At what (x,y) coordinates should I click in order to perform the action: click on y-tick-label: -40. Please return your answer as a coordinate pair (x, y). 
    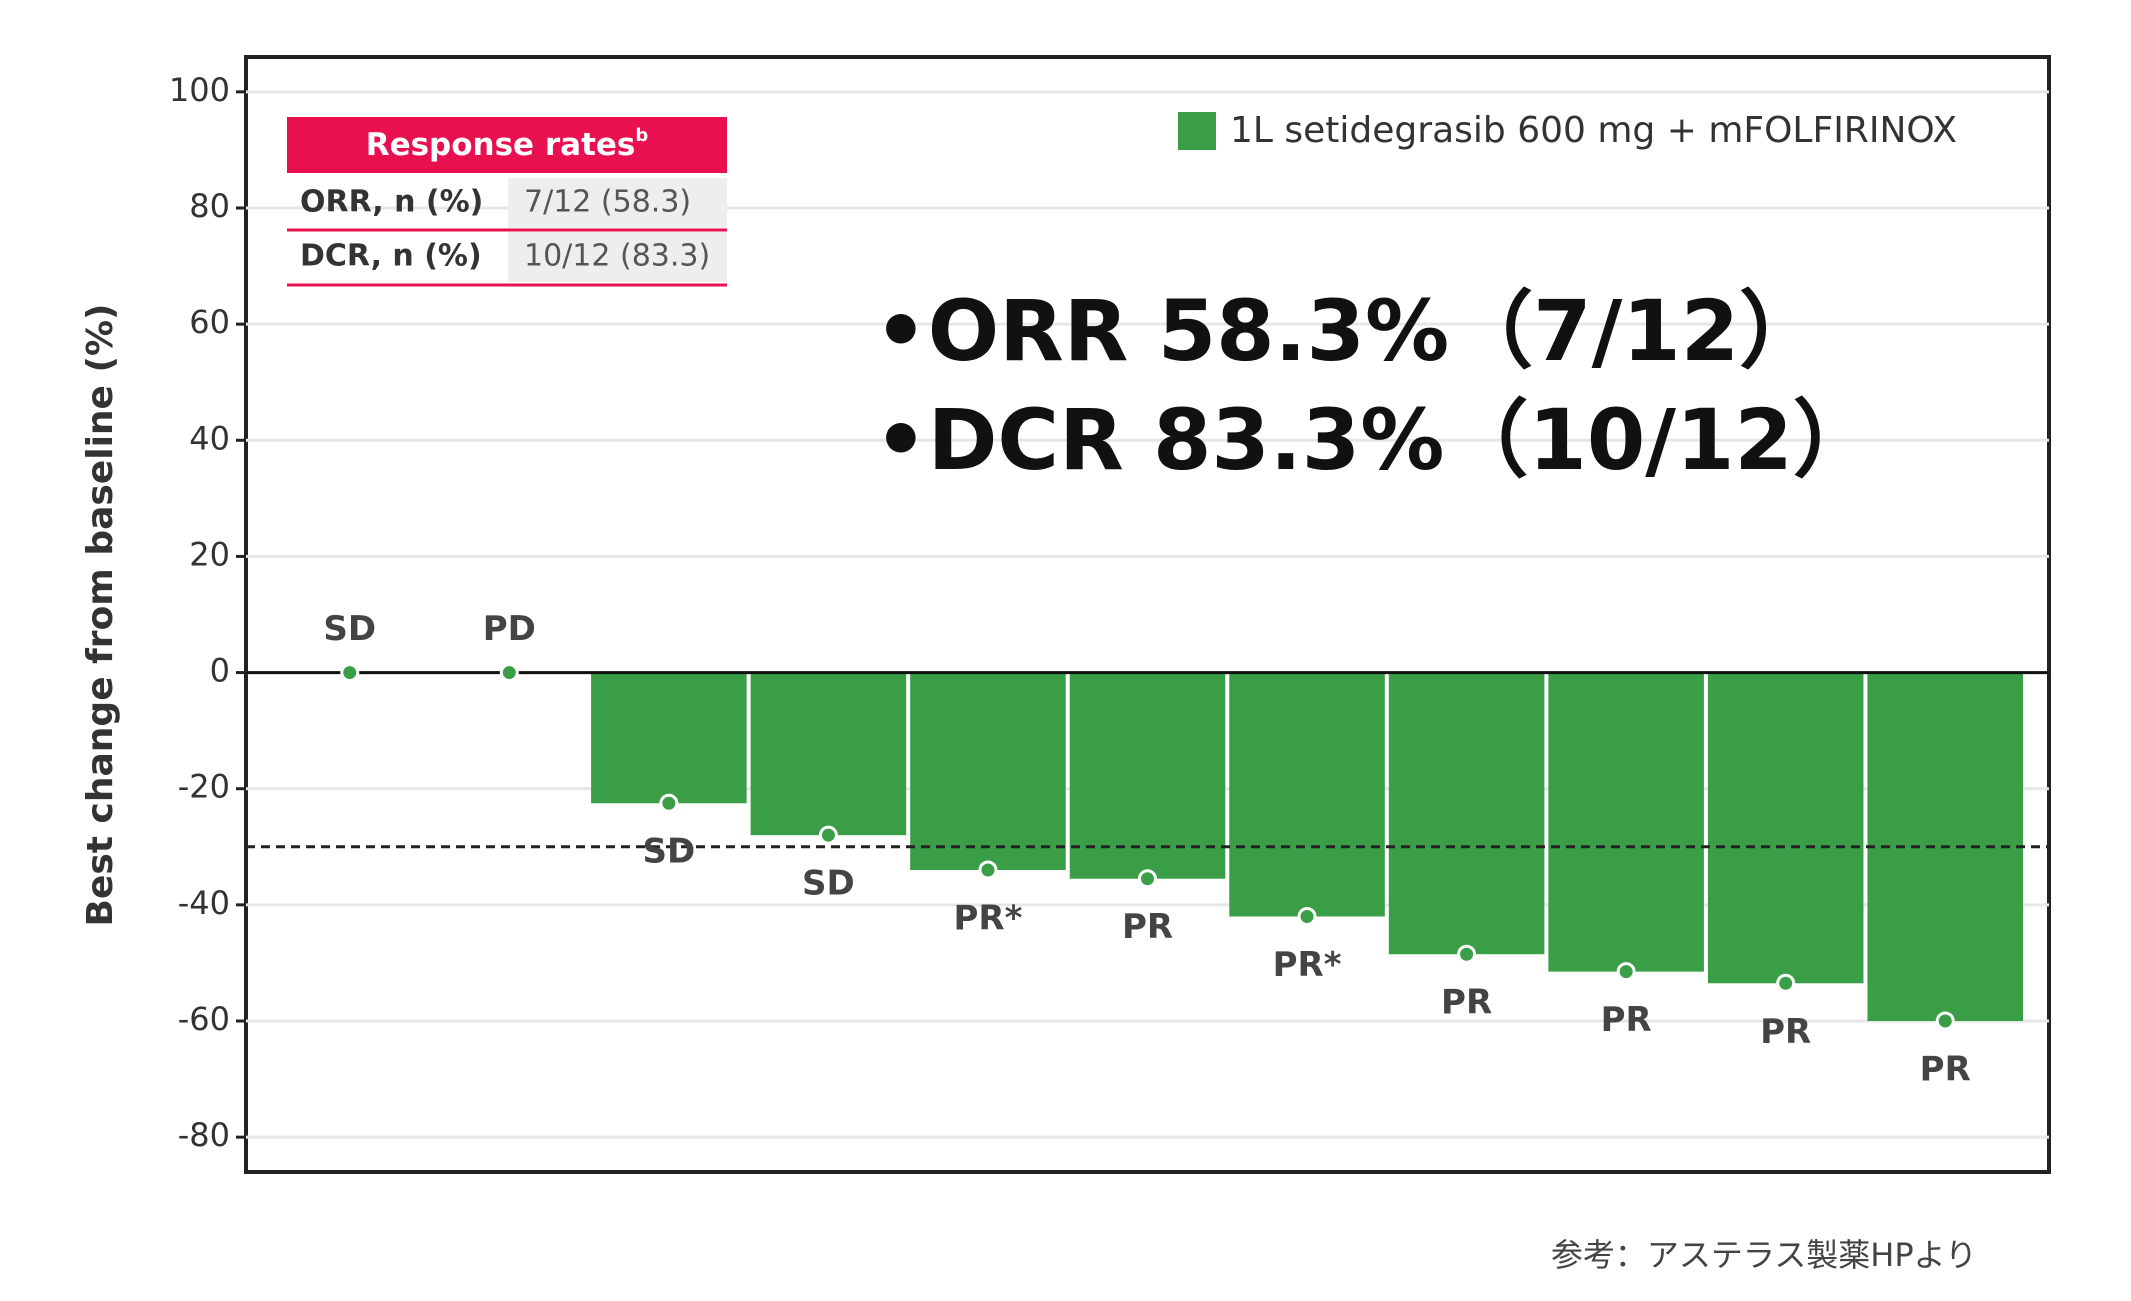
    Looking at the image, I should click on (204, 903).